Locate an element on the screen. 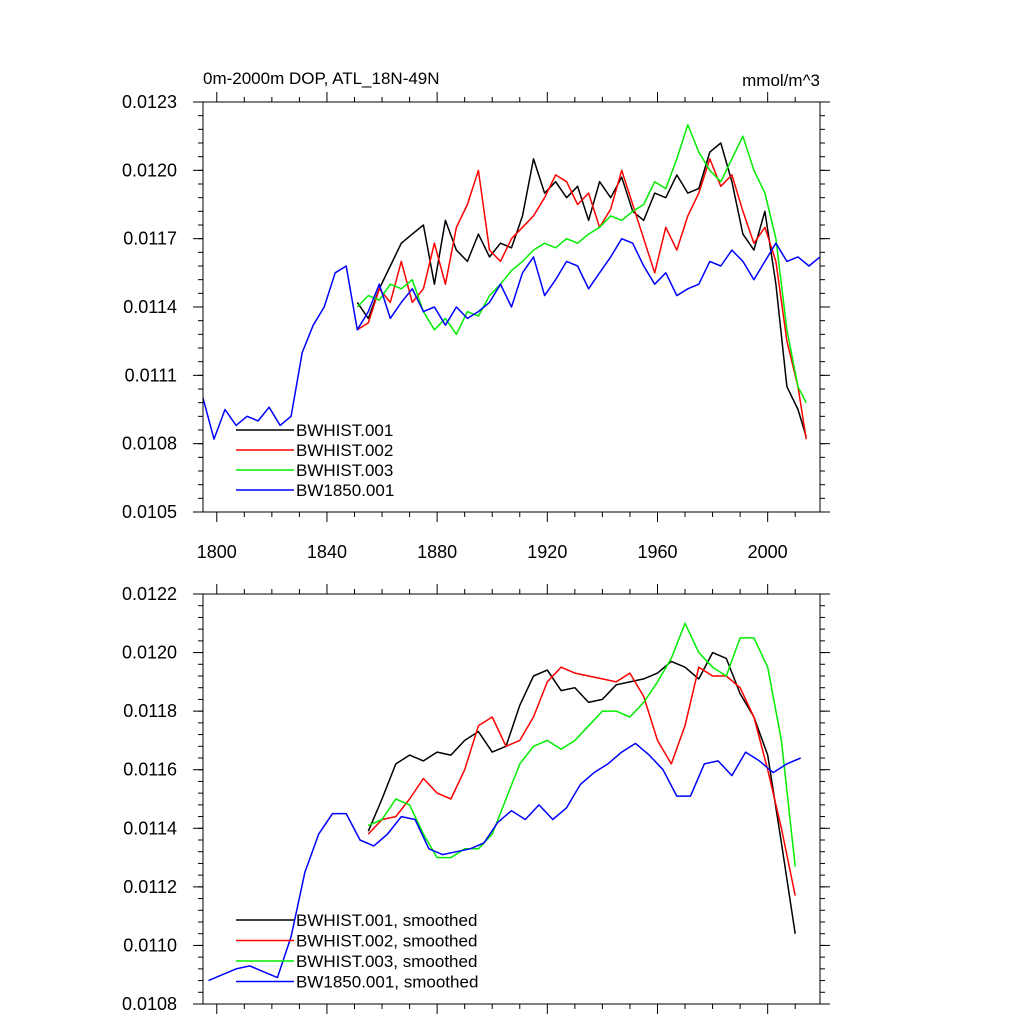  y-tick-label: 0.0117 is located at coordinates (150, 239).